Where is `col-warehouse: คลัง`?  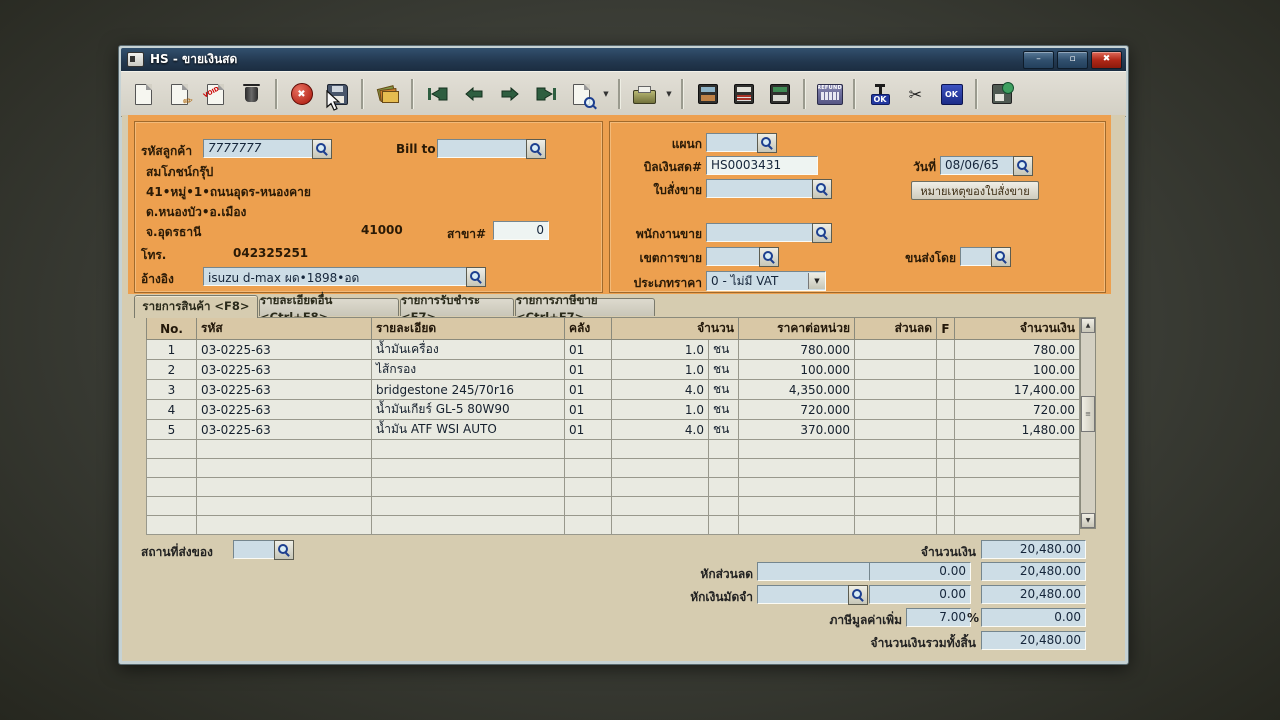
col-warehouse: คลัง is located at coordinates (588, 328).